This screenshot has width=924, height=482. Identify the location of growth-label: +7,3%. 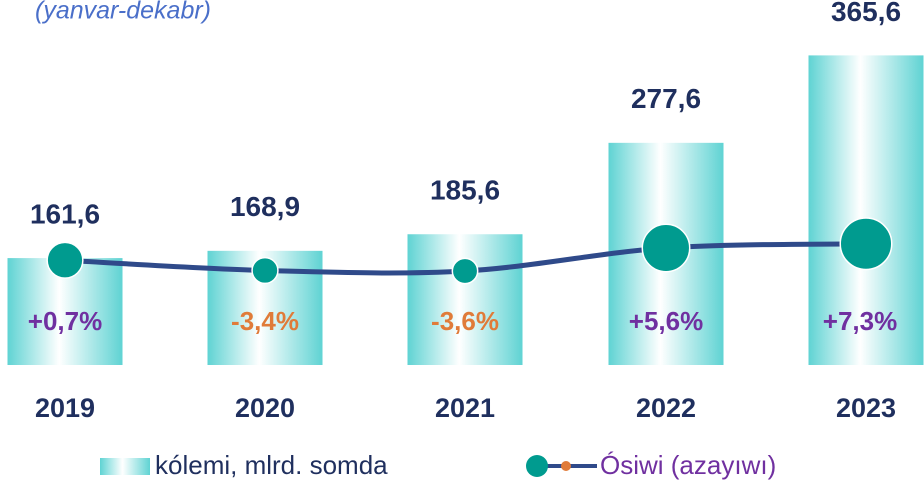
(860, 321).